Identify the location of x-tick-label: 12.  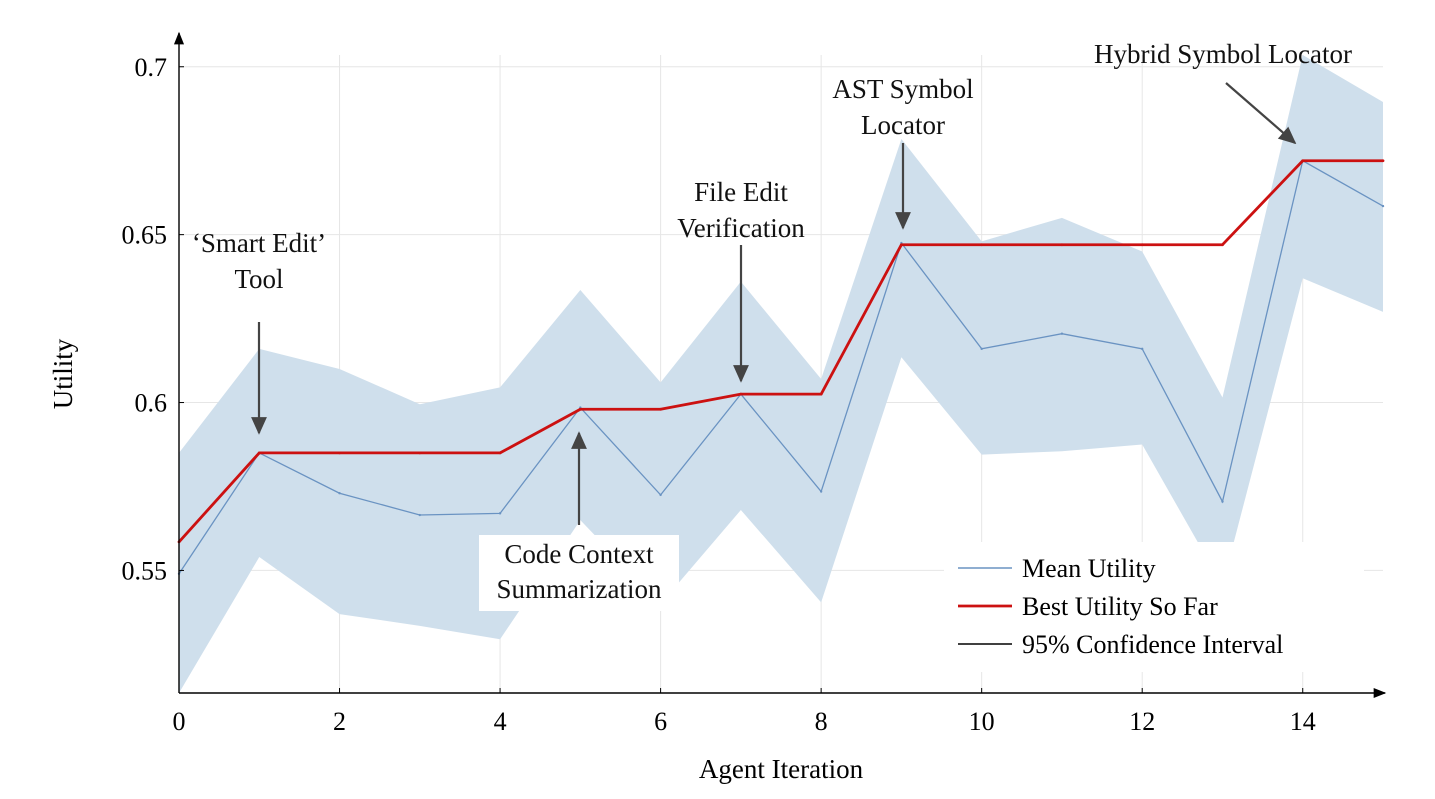
(1142, 721).